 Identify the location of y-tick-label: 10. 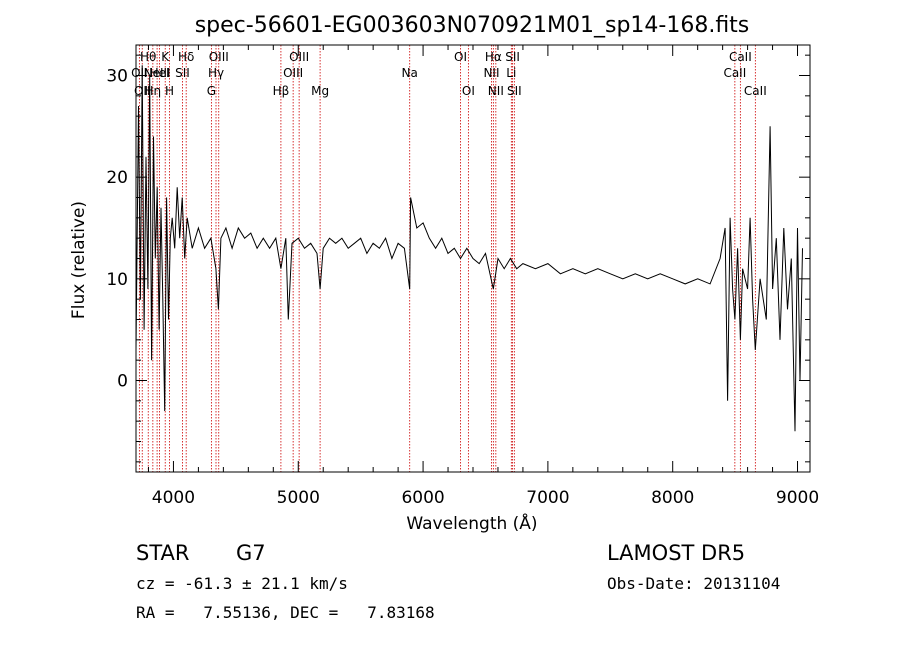
(117, 280).